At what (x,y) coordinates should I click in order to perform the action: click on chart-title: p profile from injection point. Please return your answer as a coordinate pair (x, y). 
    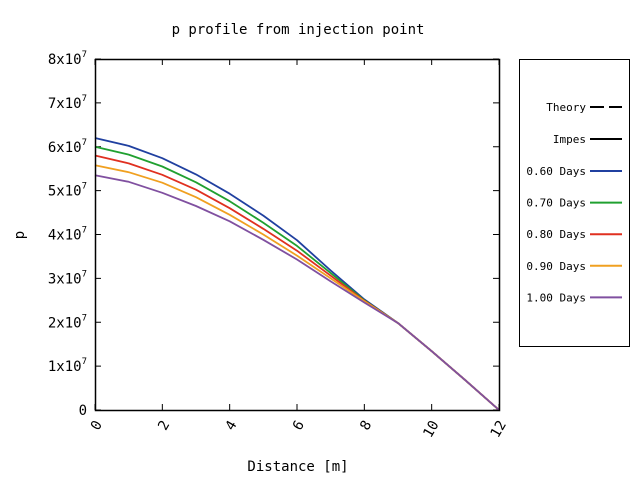
    Looking at the image, I should click on (298, 30).